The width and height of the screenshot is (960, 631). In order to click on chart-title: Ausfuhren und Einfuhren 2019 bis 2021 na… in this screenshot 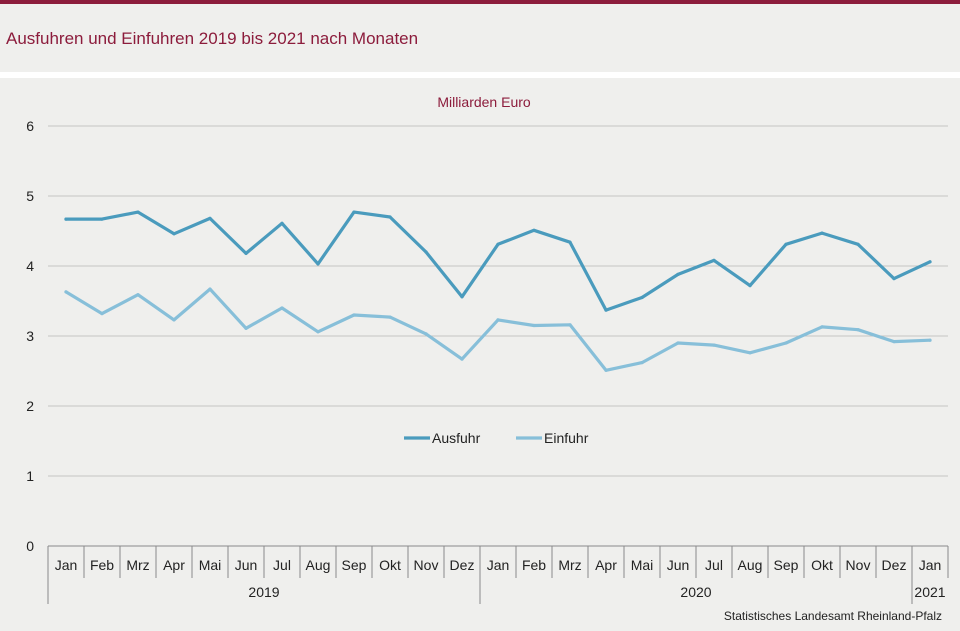, I will do `click(212, 38)`.